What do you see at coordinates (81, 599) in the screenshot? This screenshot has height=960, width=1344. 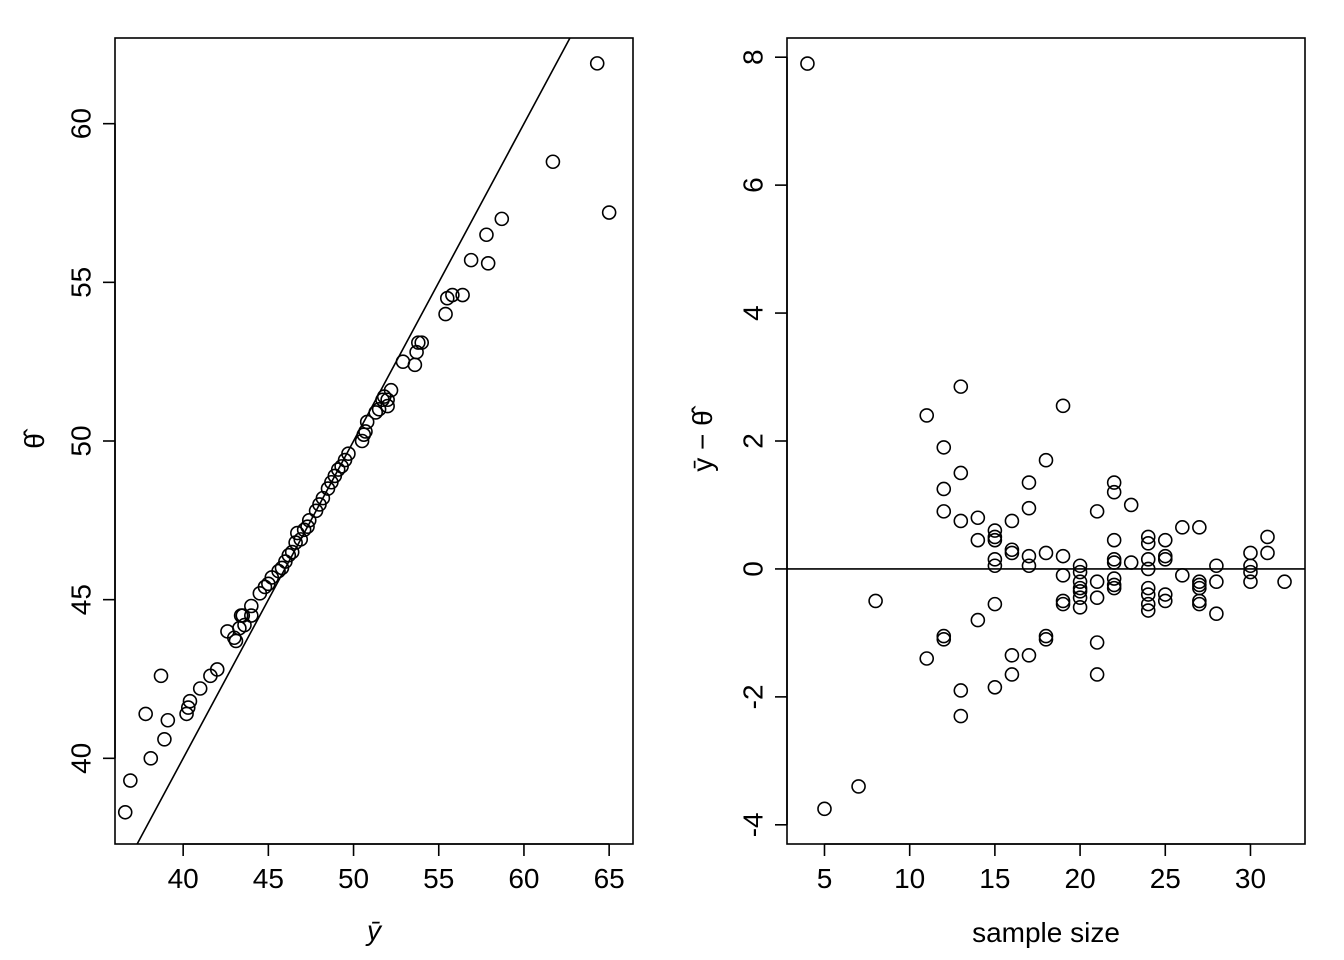 I see `left-y-tick-label: 45` at bounding box center [81, 599].